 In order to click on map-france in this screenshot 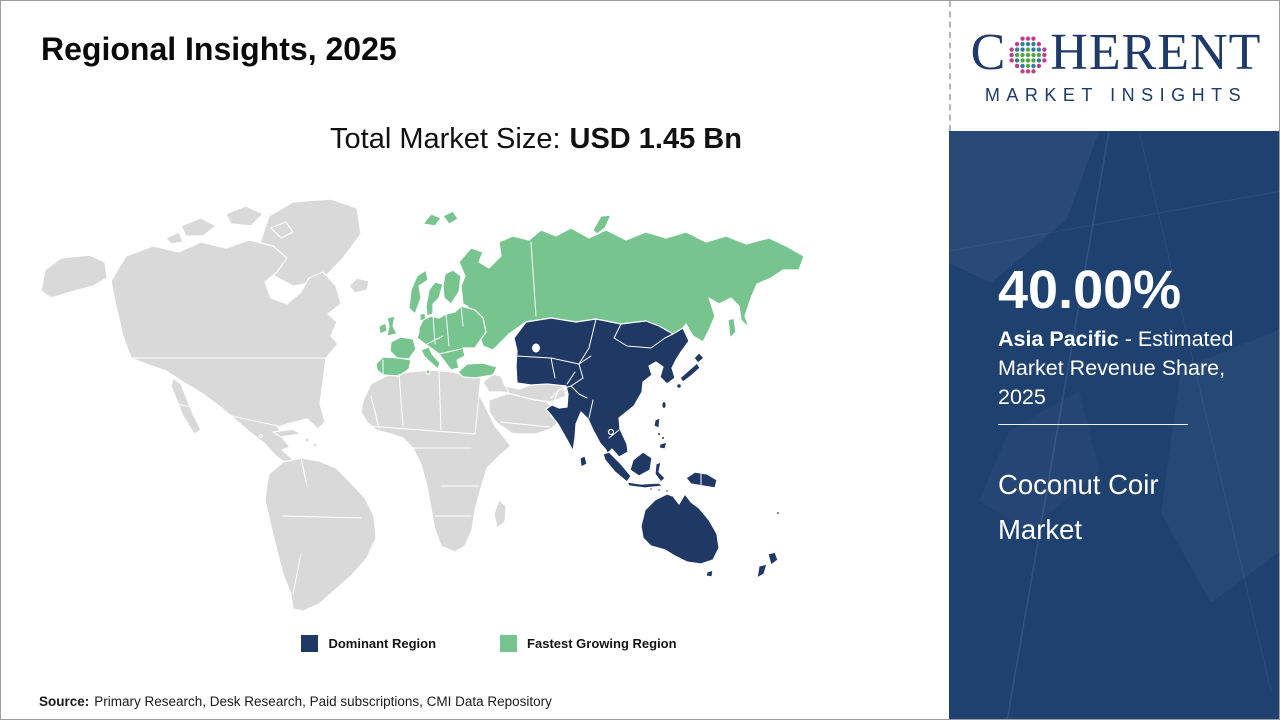, I will do `click(403, 348)`.